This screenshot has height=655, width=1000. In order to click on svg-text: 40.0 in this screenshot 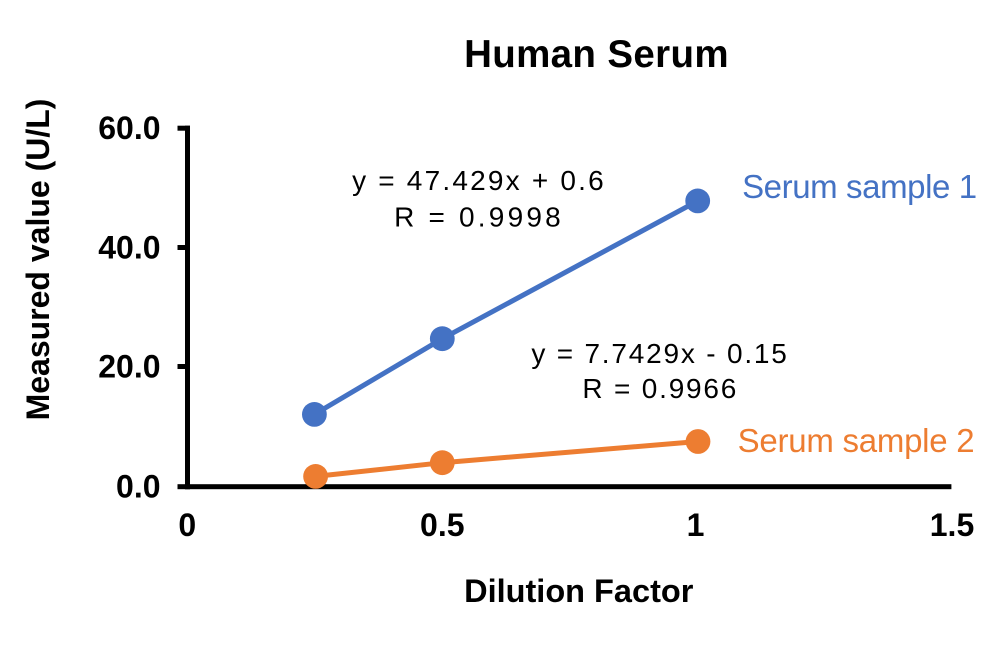, I will do `click(129, 247)`.